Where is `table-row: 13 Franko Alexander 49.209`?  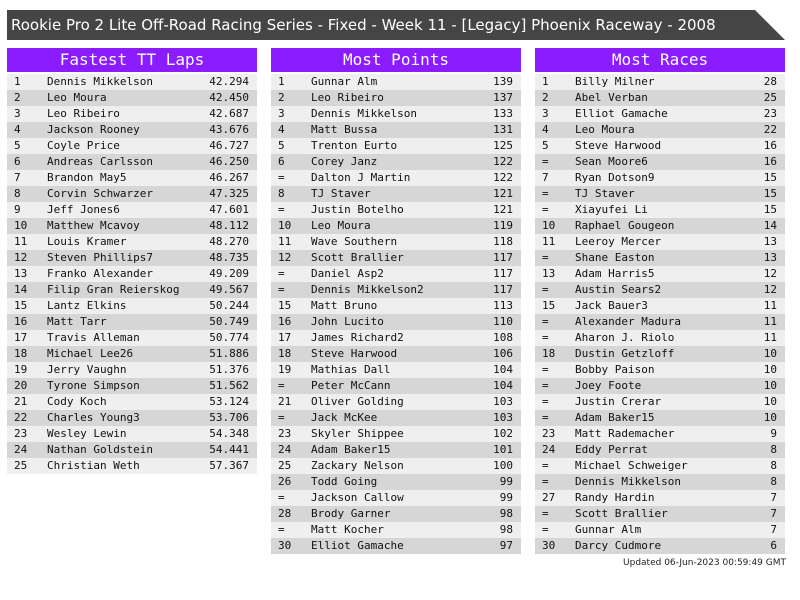 table-row: 13 Franko Alexander 49.209 is located at coordinates (132, 274).